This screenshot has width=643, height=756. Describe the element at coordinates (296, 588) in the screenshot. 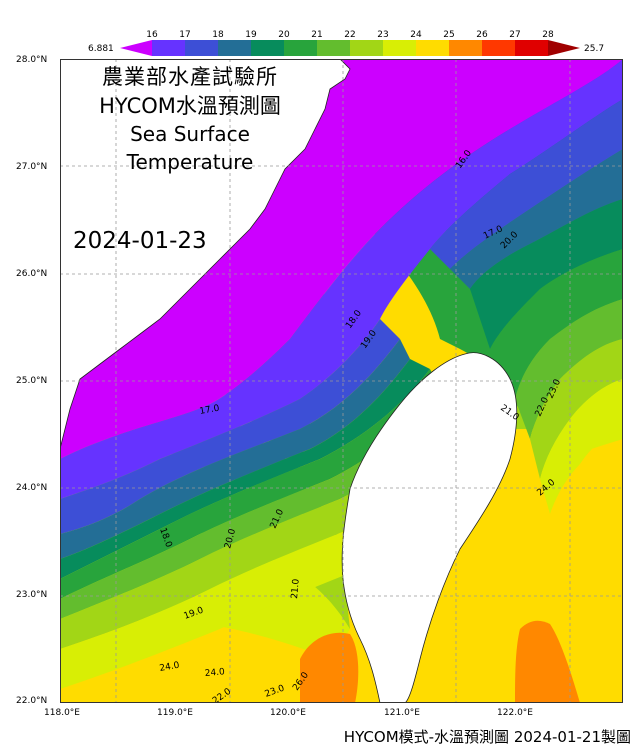

I see `contour-label: 21.0` at that location.